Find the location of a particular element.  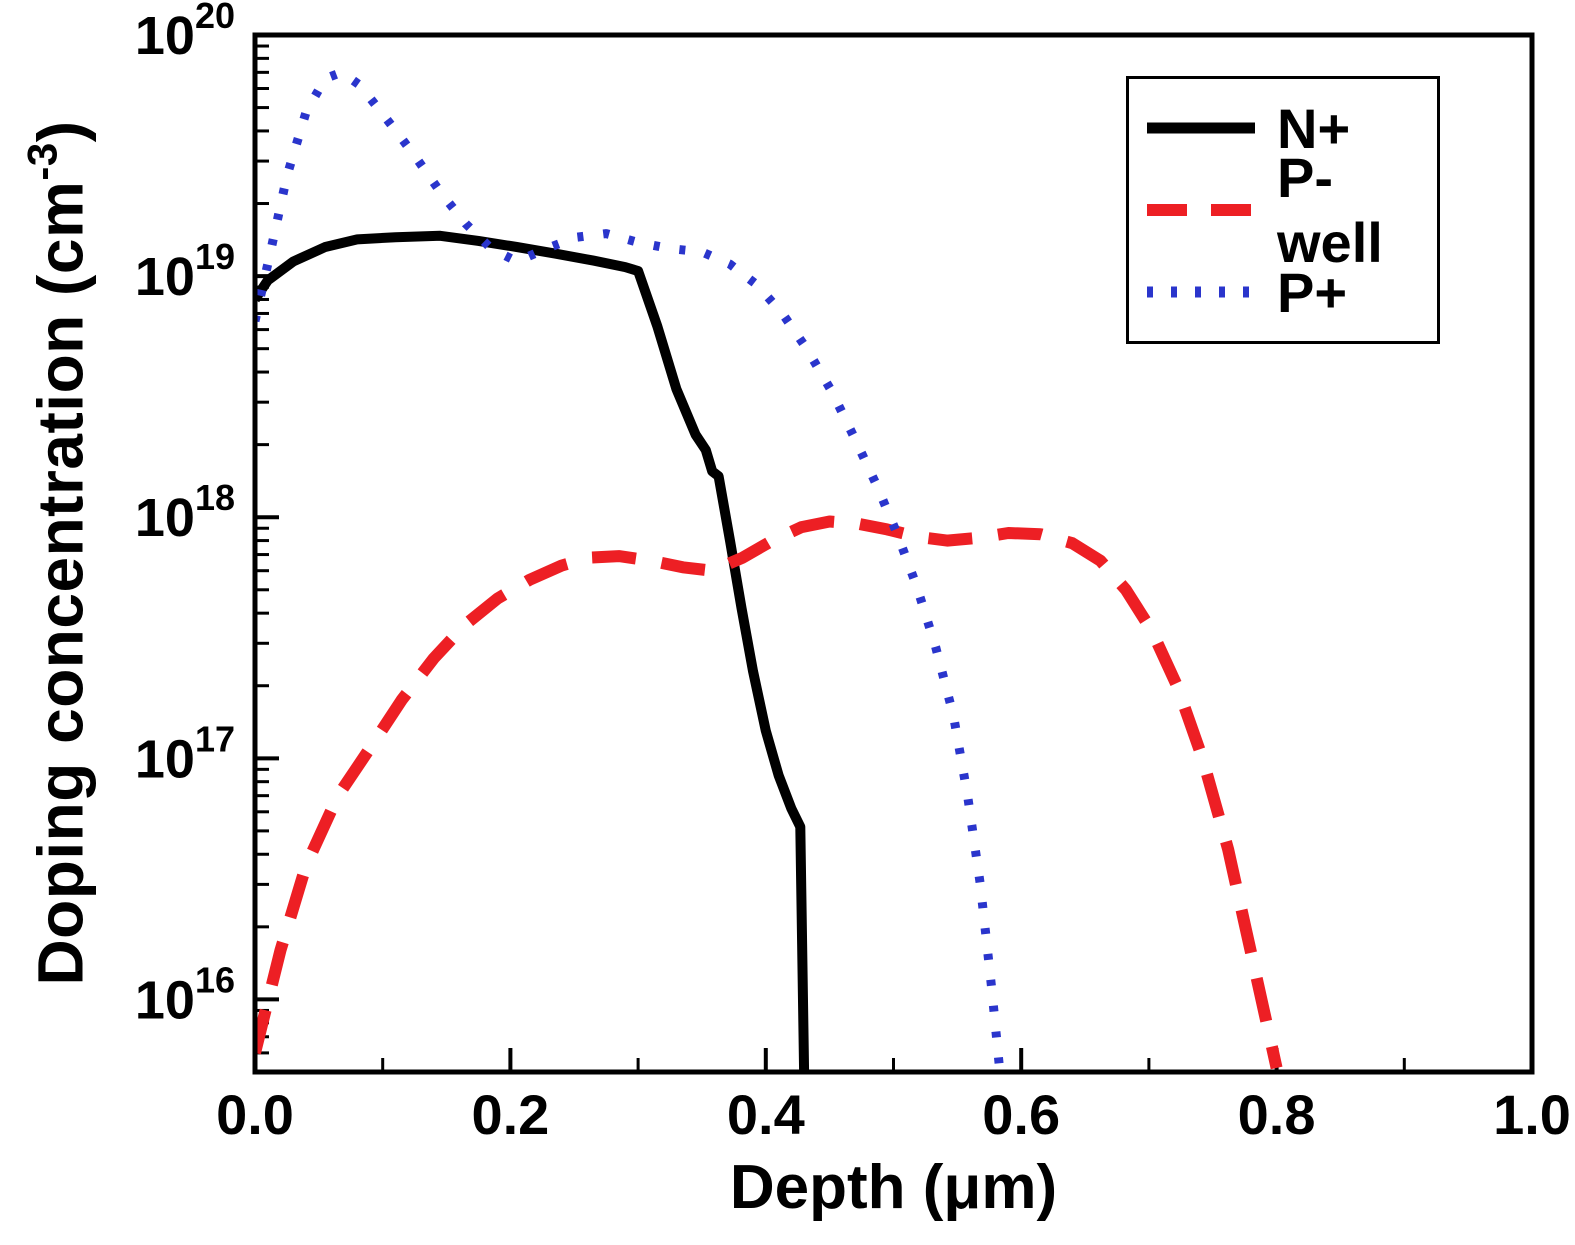

legend-item-p-well: P-well is located at coordinates (1283, 210).